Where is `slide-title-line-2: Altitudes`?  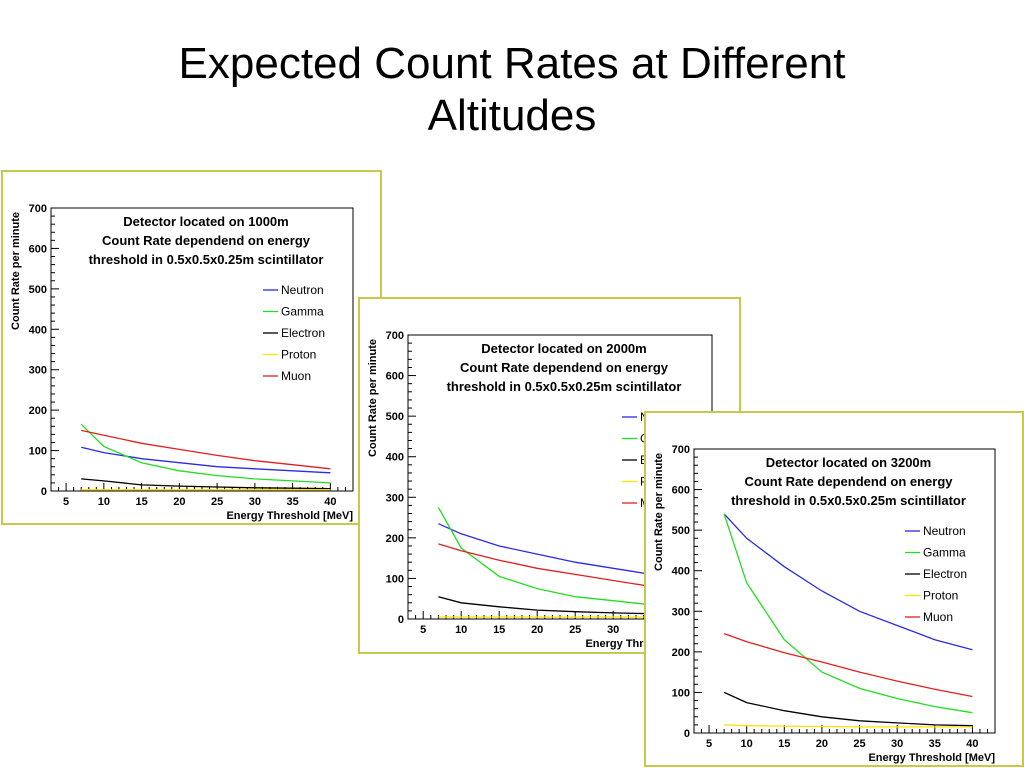 slide-title-line-2: Altitudes is located at coordinates (512, 115).